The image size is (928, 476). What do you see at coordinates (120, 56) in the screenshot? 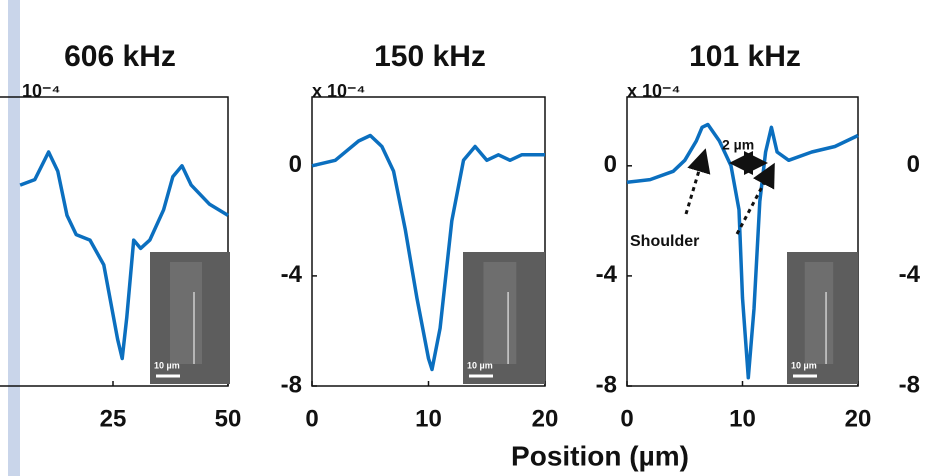
I see `panel-title: 606 kHz` at bounding box center [120, 56].